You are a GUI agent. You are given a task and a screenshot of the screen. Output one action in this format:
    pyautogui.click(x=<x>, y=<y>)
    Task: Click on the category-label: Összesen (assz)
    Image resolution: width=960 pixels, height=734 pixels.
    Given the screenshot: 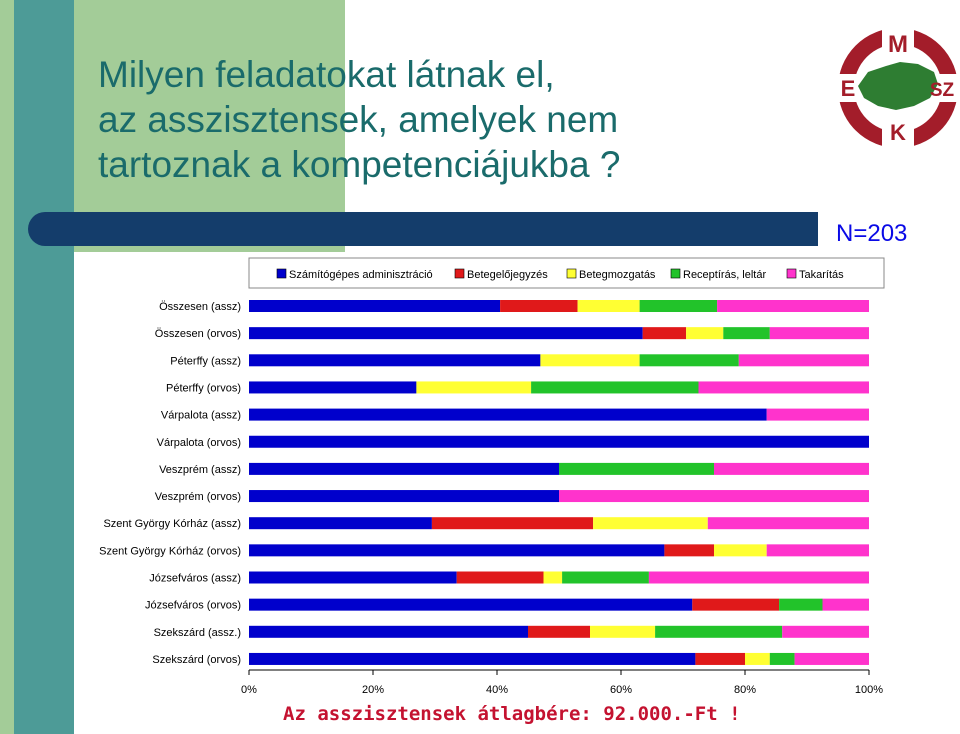 What is the action you would take?
    pyautogui.click(x=200, y=307)
    